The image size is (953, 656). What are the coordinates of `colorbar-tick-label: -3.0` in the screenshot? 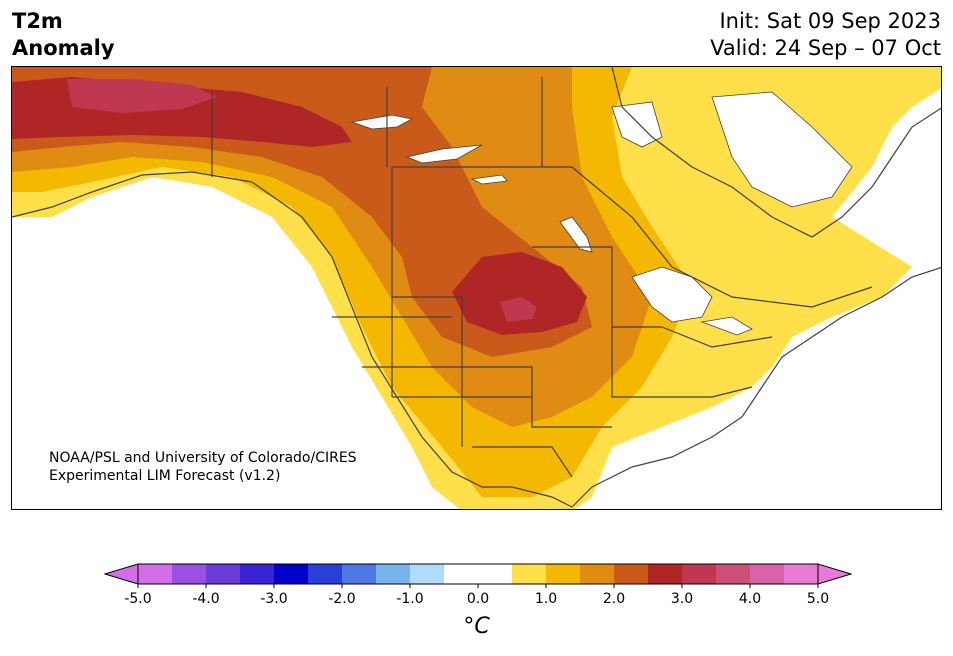 It's located at (273, 599).